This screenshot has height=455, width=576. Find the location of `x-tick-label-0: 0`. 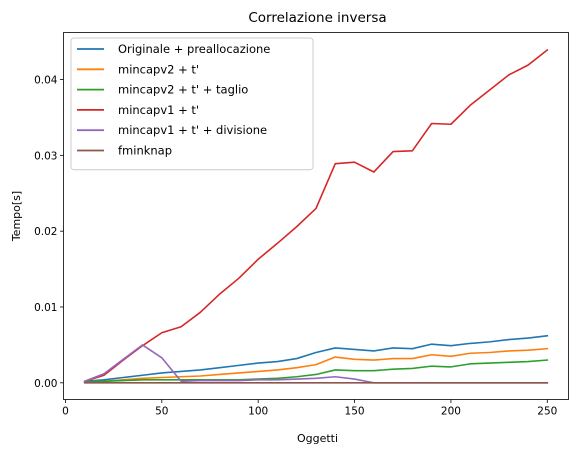

x-tick-label-0: 0 is located at coordinates (65, 412).